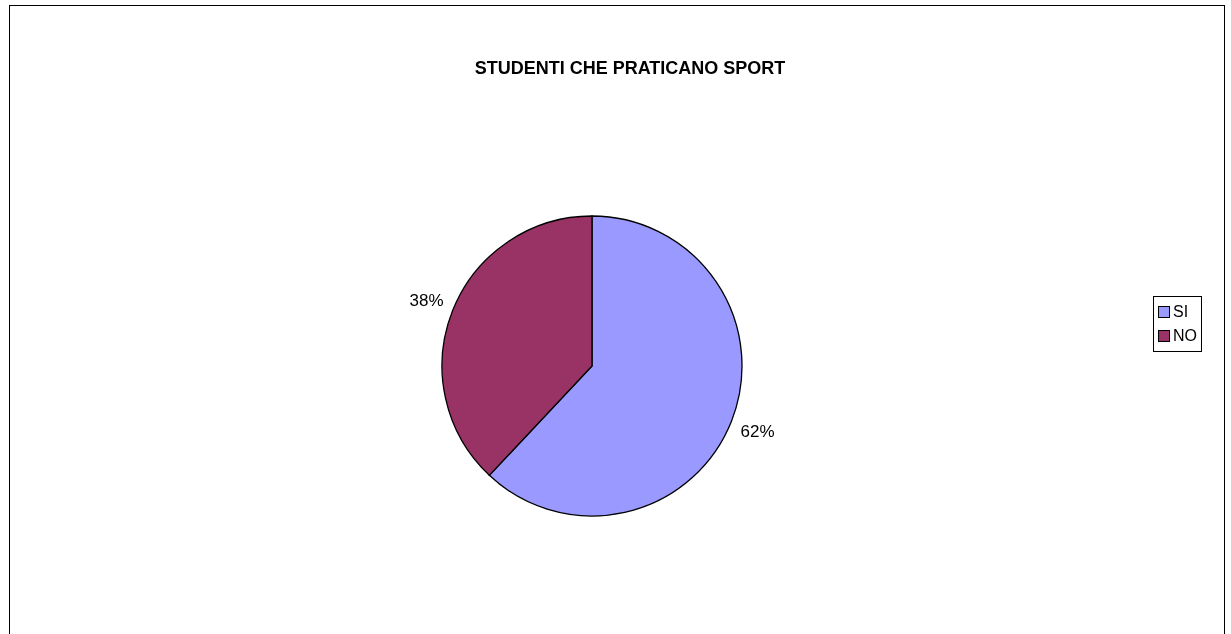  Describe the element at coordinates (1181, 312) in the screenshot. I see `legend-label: SI` at that location.